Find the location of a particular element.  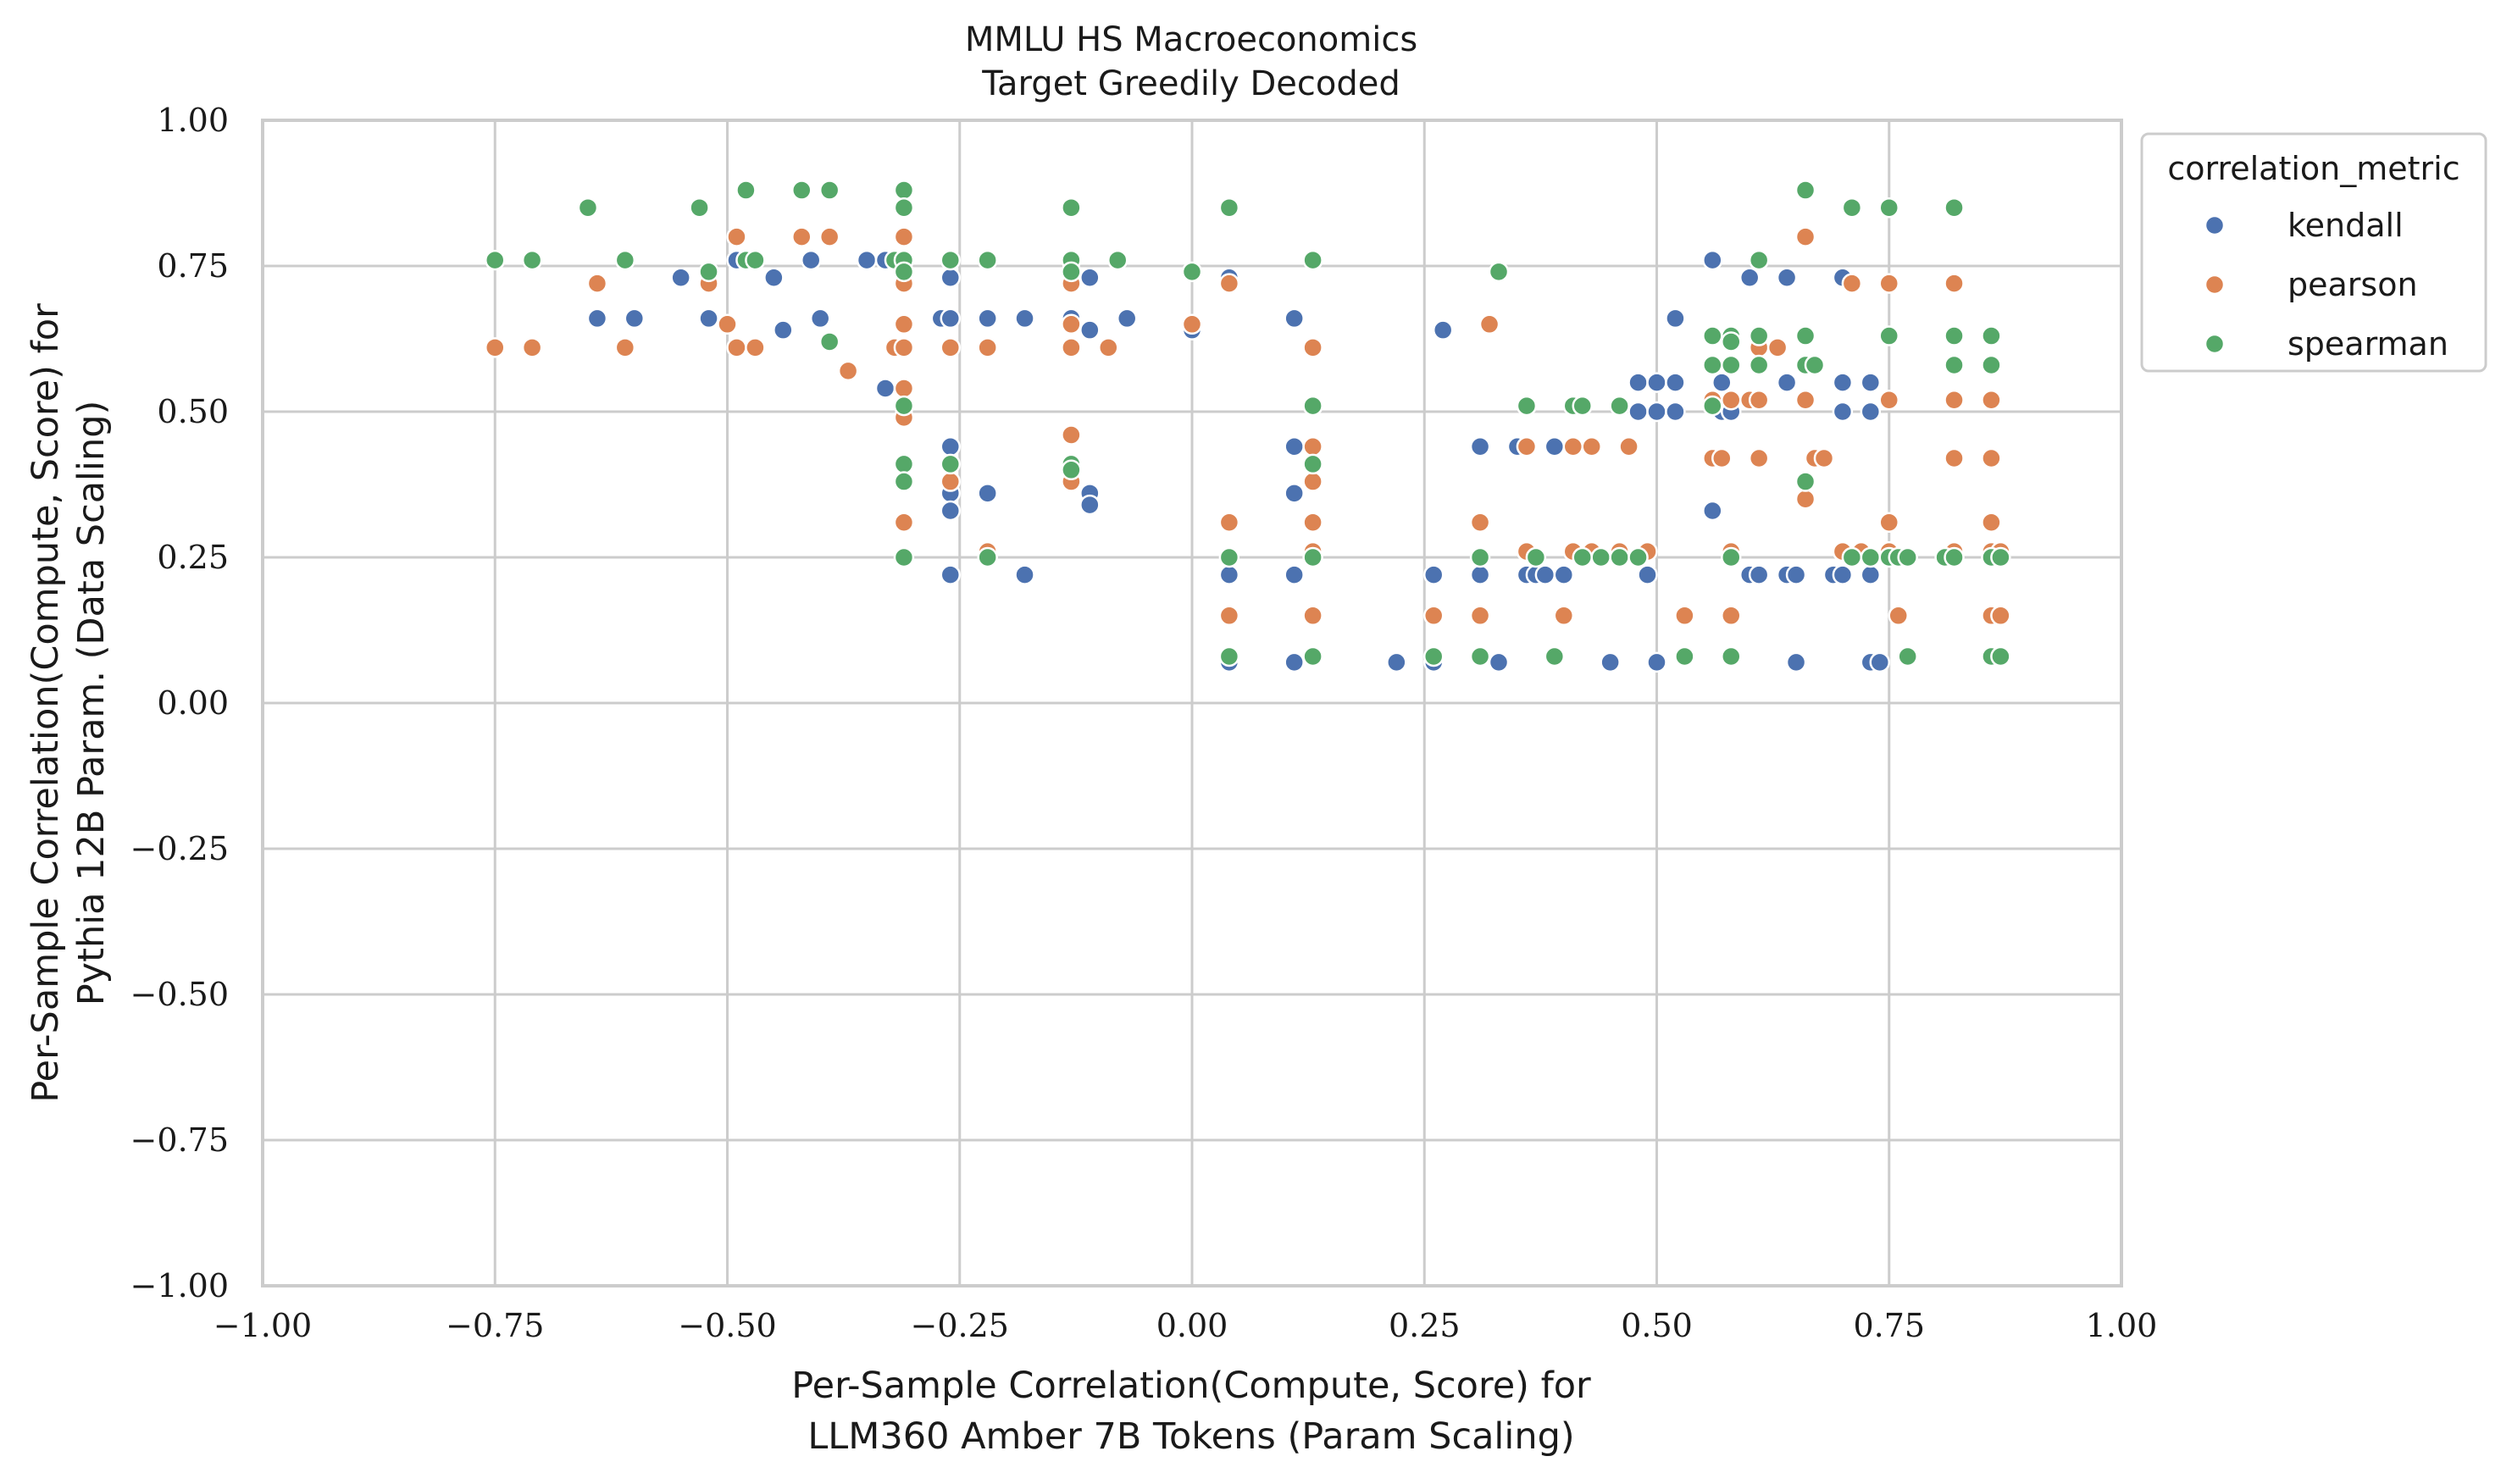

legend-label-spearman: spearman is located at coordinates (2368, 344).